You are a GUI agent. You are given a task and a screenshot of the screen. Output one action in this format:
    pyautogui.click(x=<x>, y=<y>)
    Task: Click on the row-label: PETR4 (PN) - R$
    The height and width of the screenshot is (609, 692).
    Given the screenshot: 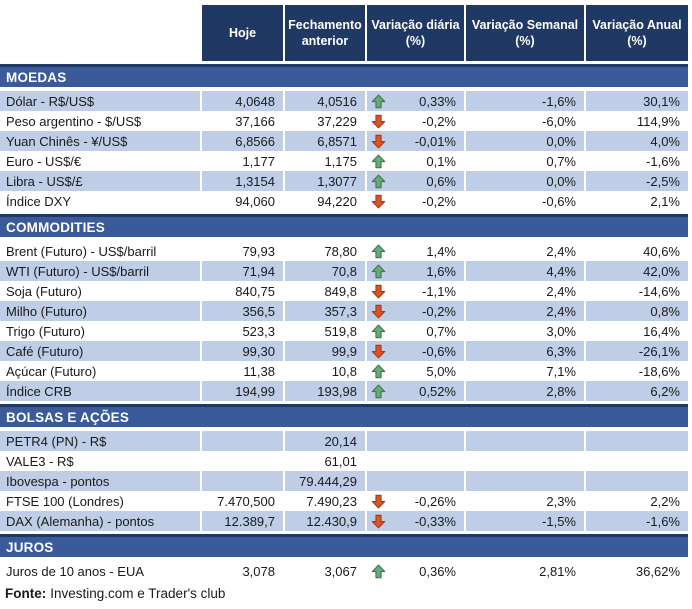 What is the action you would take?
    pyautogui.click(x=101, y=441)
    